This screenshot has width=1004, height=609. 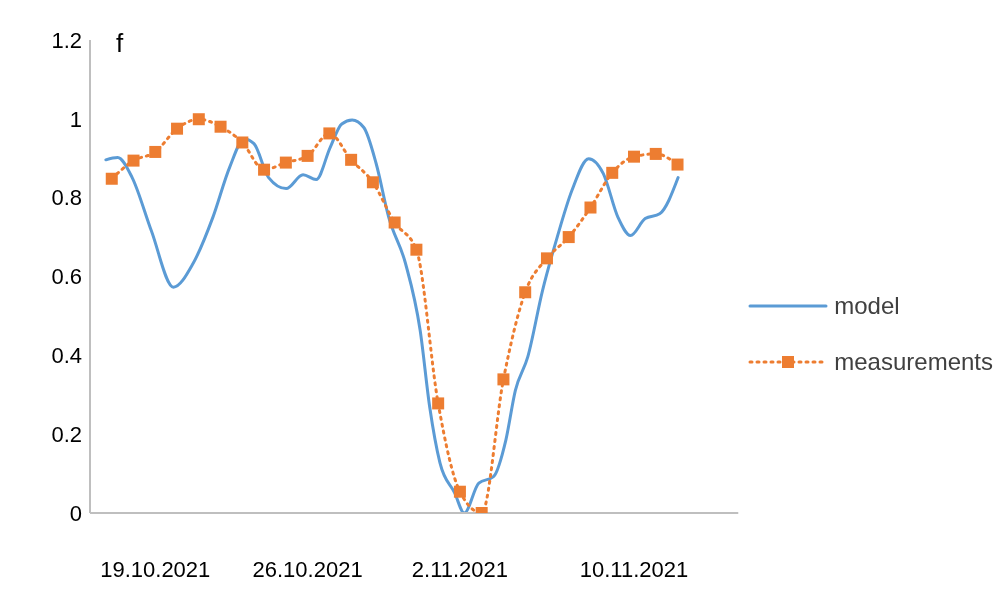 What do you see at coordinates (460, 569) in the screenshot?
I see `x-tick-label: 2.11.2021` at bounding box center [460, 569].